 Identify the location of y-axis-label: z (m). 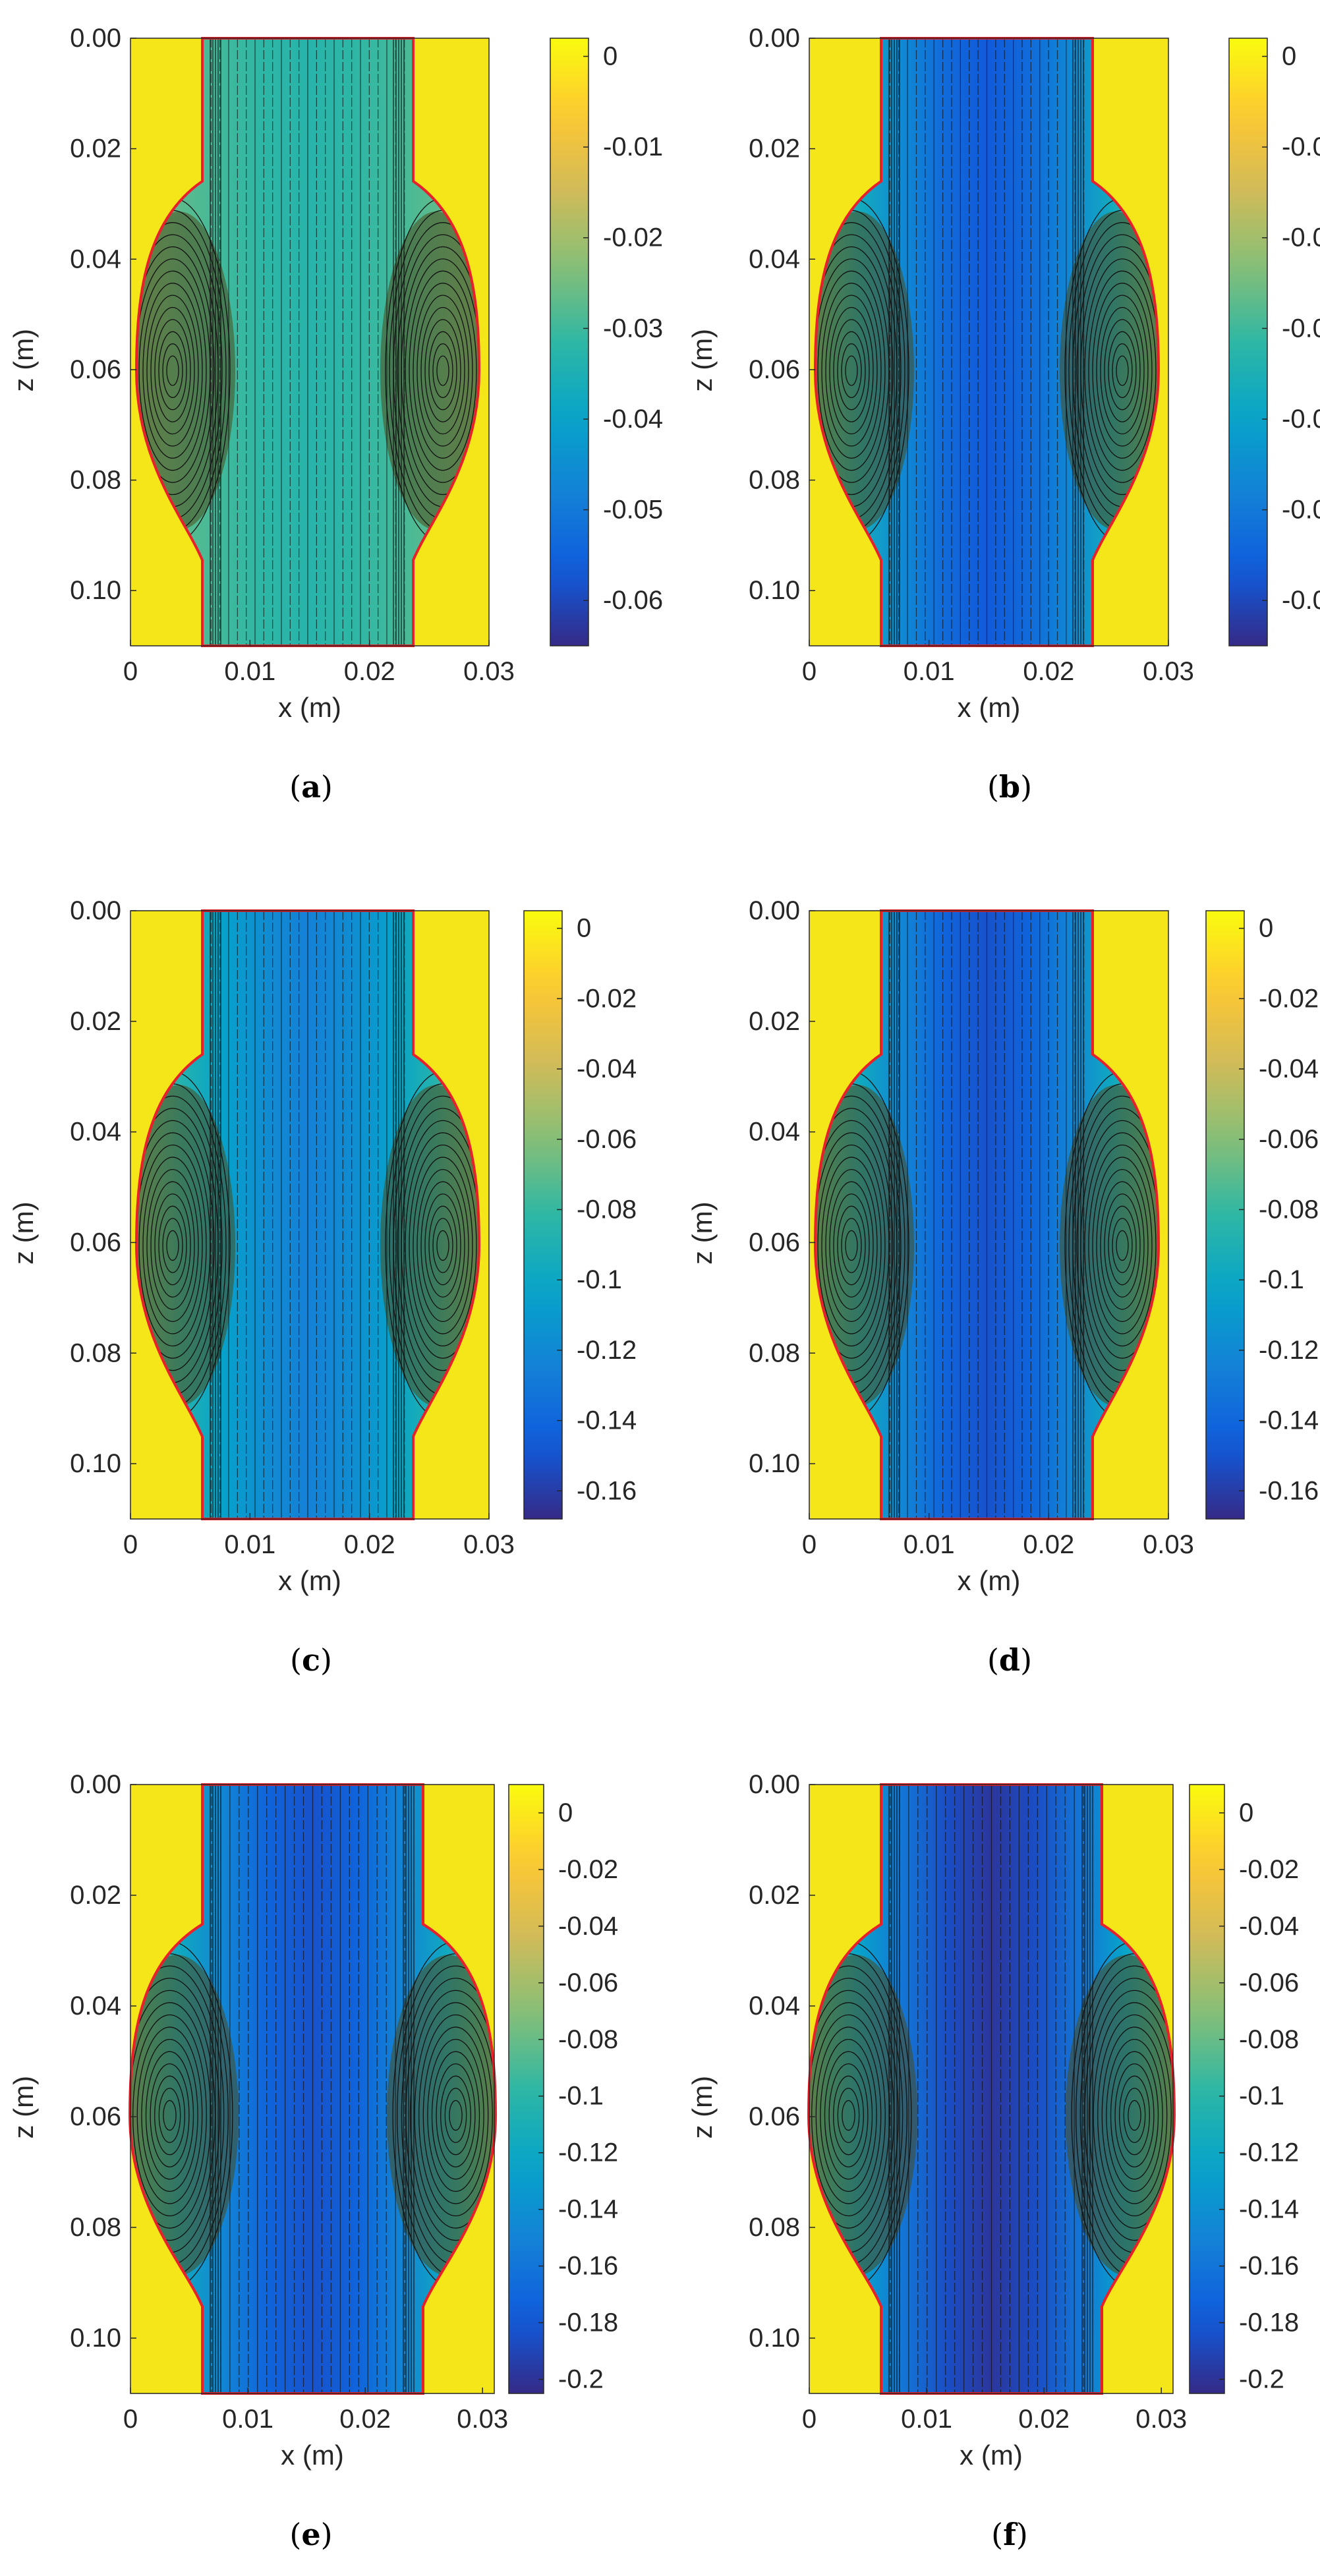
(23, 1233).